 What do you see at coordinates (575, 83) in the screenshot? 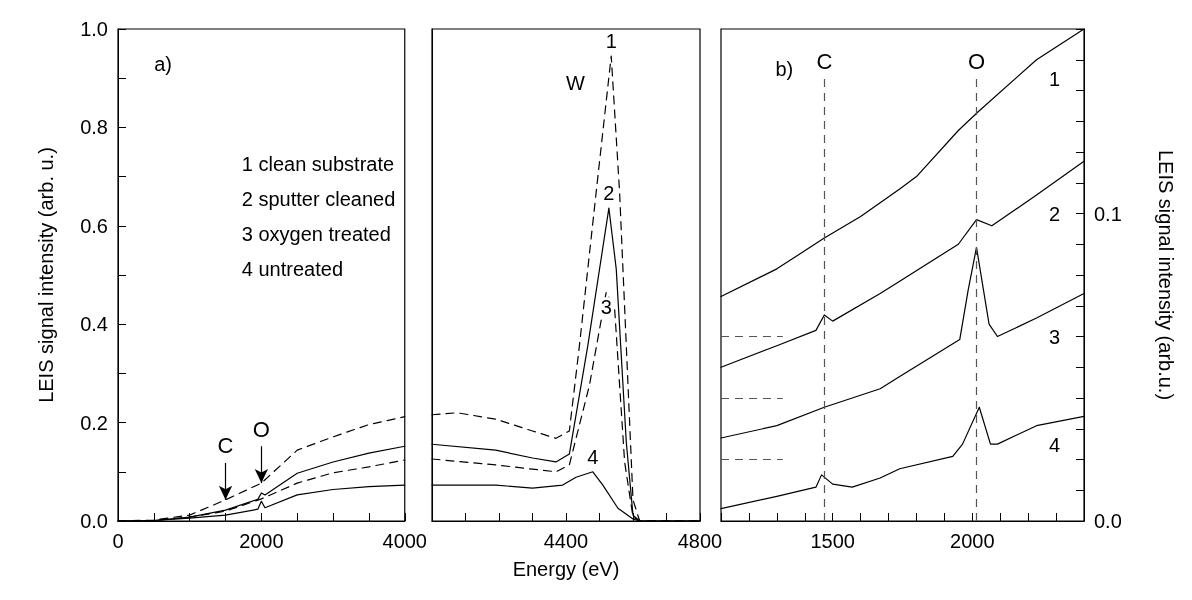
I see `annotation: W` at bounding box center [575, 83].